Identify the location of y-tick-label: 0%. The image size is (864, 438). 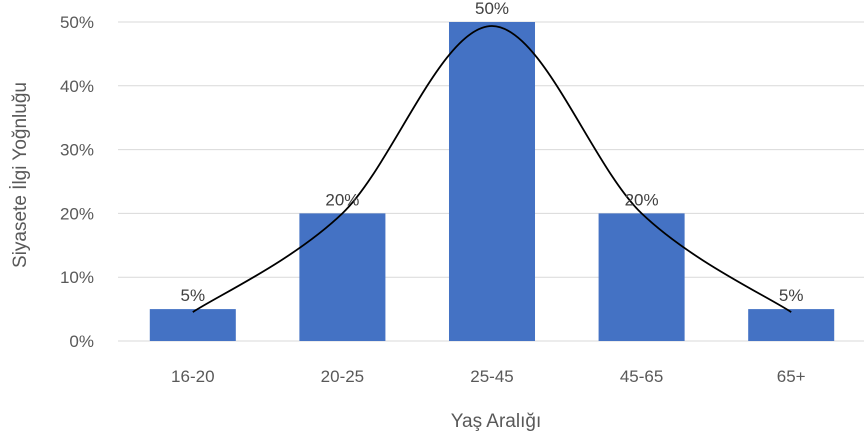
(81, 341).